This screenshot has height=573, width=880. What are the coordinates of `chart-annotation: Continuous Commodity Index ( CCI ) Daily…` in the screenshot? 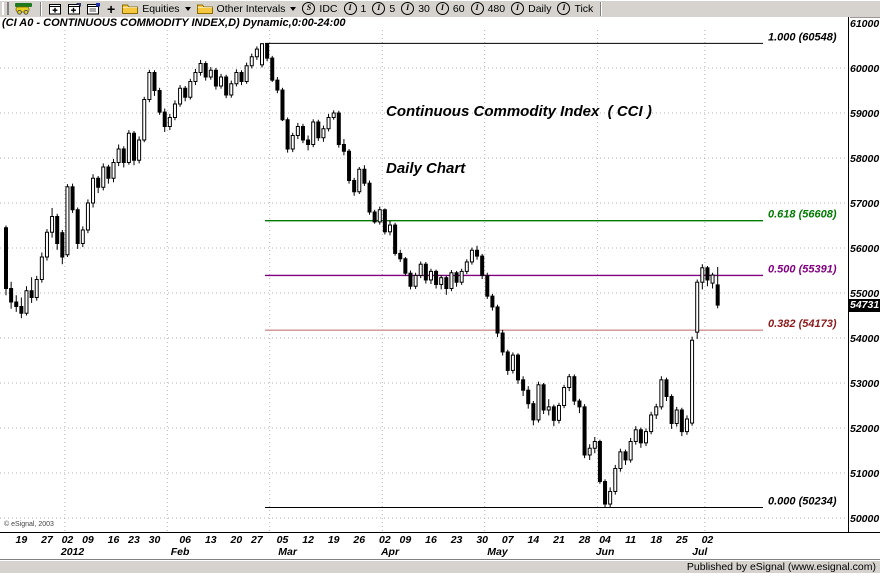 It's located at (519, 140).